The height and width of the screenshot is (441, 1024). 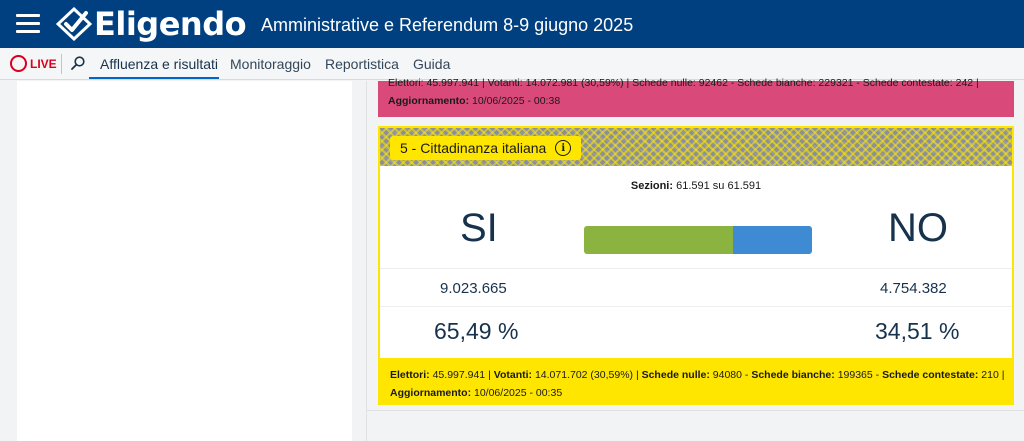 I want to click on si-label: SI, so click(x=479, y=228).